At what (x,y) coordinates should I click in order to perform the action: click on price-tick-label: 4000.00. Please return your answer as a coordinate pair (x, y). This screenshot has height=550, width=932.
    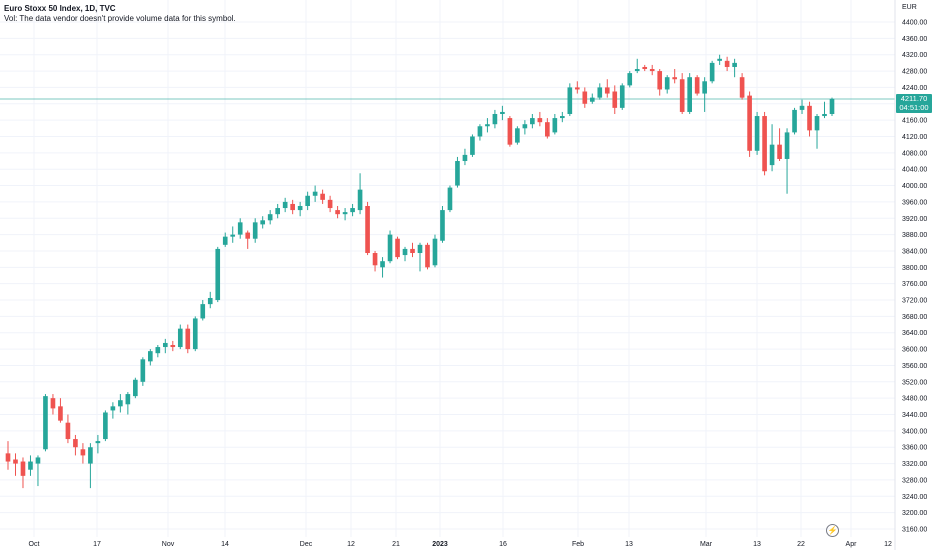
    Looking at the image, I should click on (914, 186).